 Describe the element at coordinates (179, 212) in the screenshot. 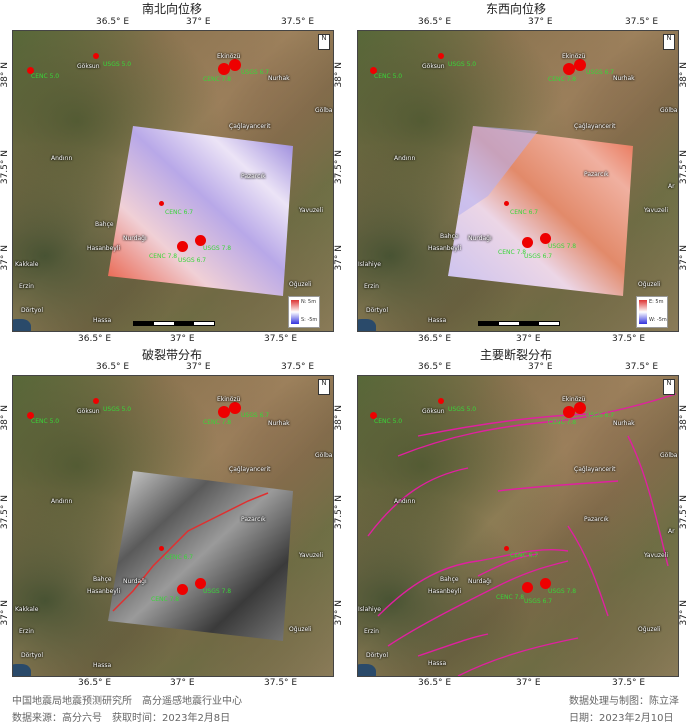

I see `quake-label: CENC 6.7` at that location.